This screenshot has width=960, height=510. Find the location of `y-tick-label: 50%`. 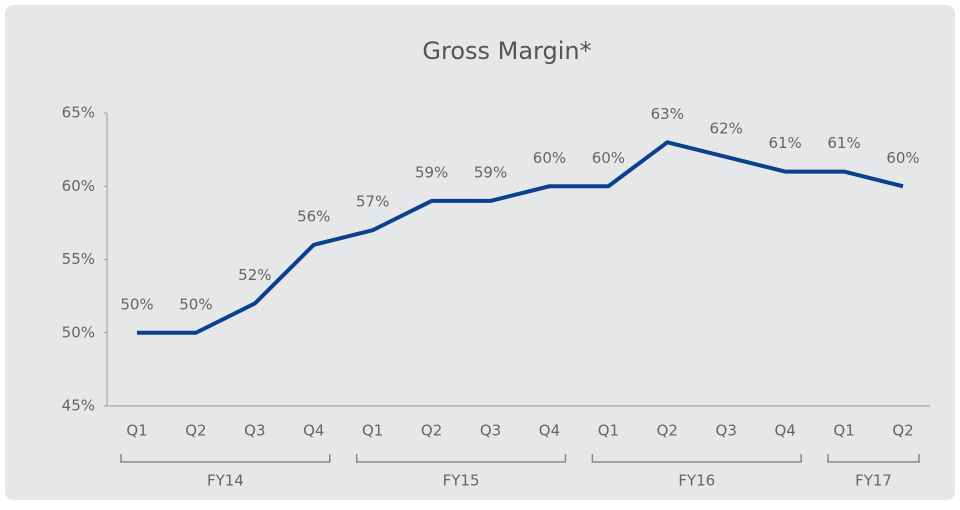

y-tick-label: 50% is located at coordinates (78, 332).